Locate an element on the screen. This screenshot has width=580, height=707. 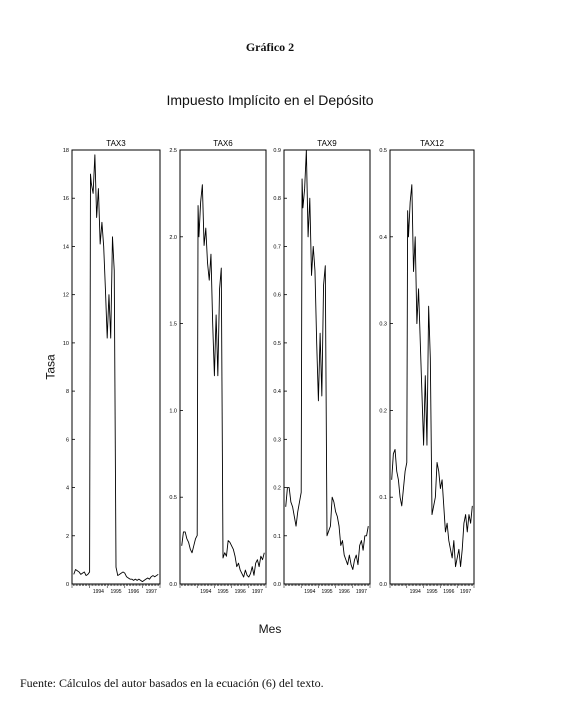
y-tick-label-tax6: 0.0 is located at coordinates (173, 585).